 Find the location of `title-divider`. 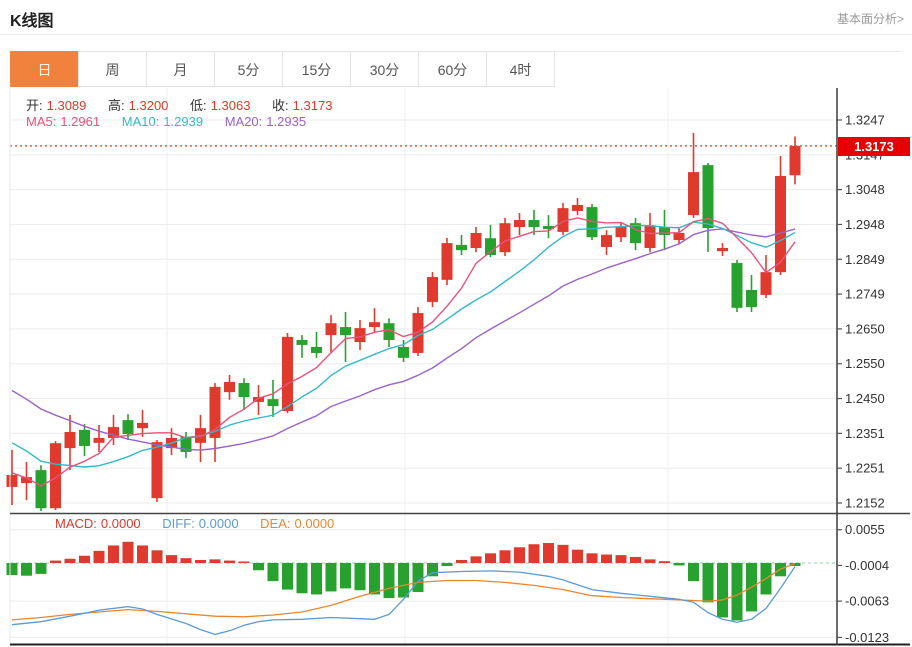

title-divider is located at coordinates (456, 34).